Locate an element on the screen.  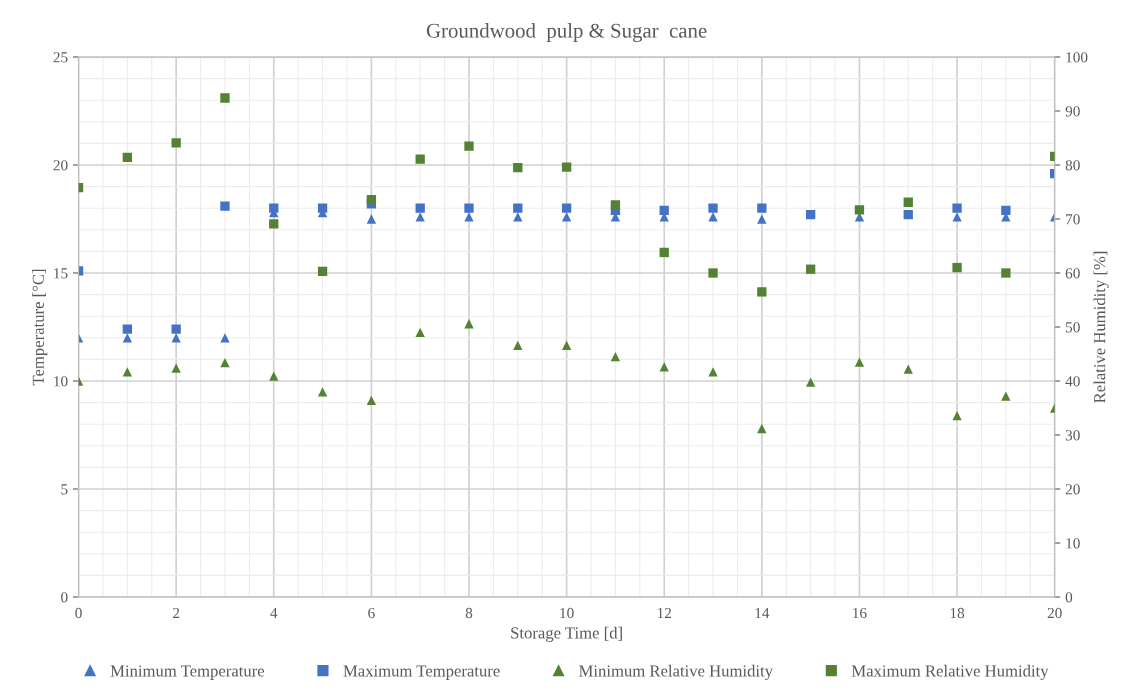
y-tick-label: 5 is located at coordinates (64, 489).